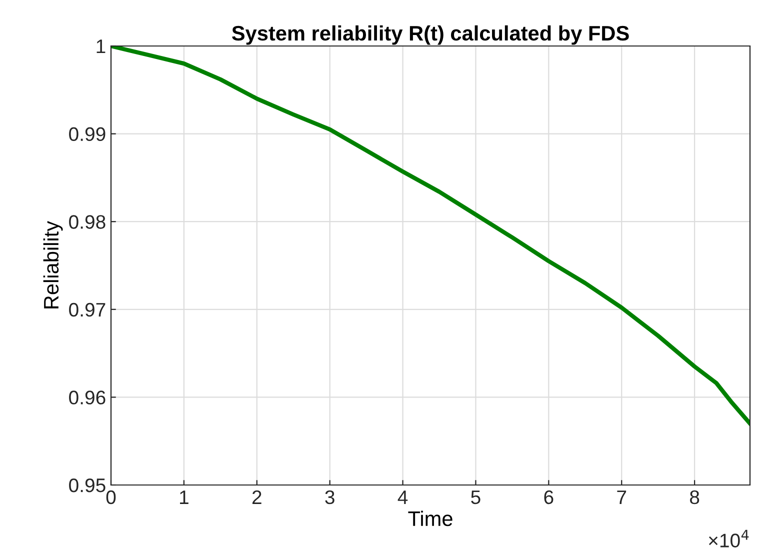  Describe the element at coordinates (257, 497) in the screenshot. I see `x-tick-label: 2` at that location.